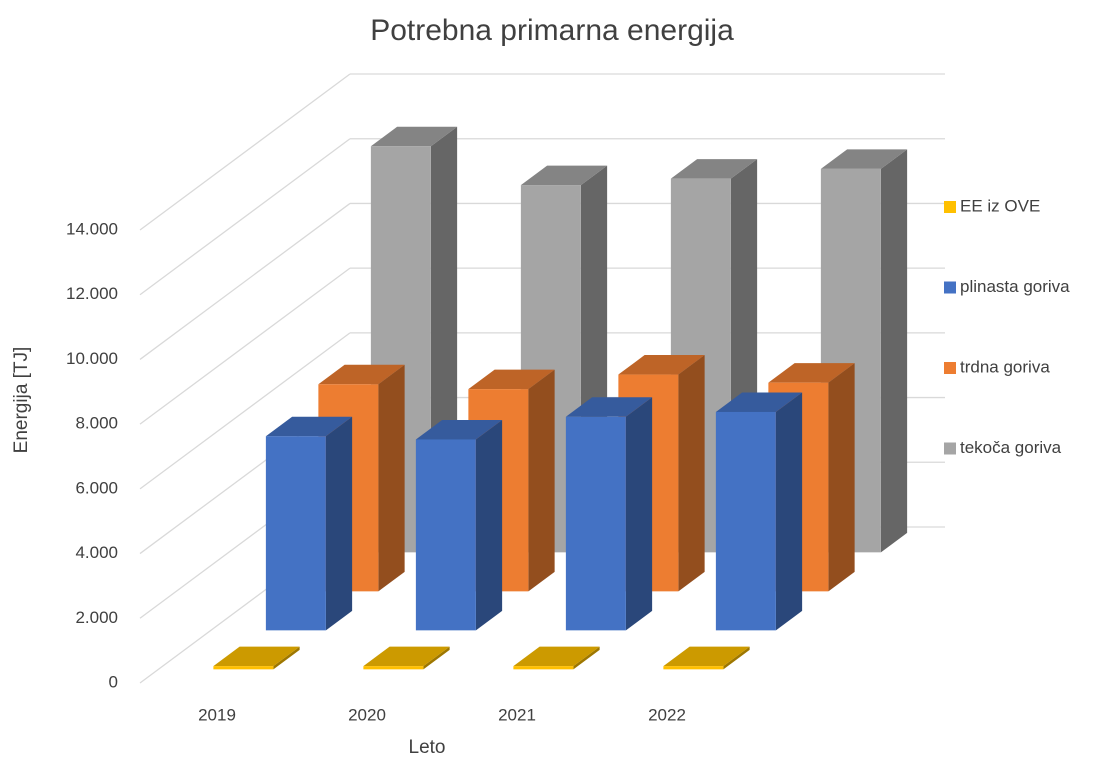 This screenshot has height=762, width=1105. I want to click on y-tick-label: 12.000, so click(92, 293).